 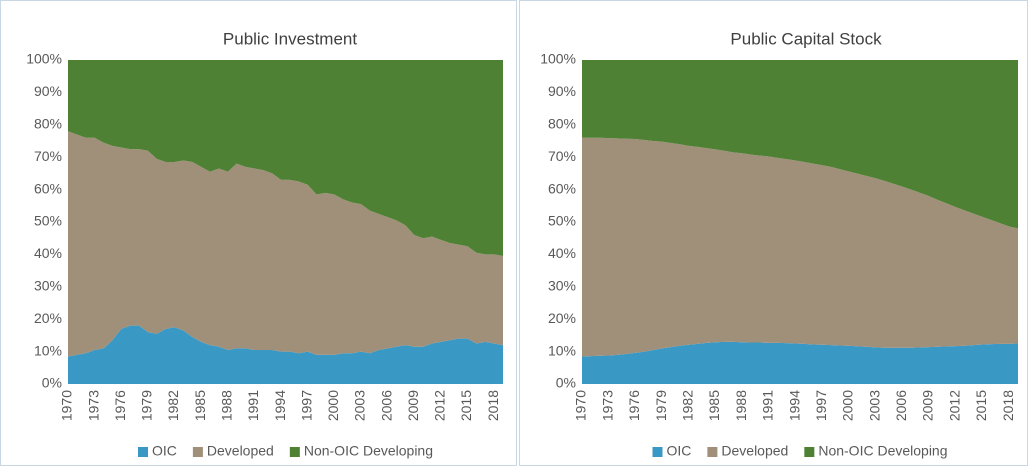 What do you see at coordinates (290, 38) in the screenshot?
I see `chart-title: Public Investment` at bounding box center [290, 38].